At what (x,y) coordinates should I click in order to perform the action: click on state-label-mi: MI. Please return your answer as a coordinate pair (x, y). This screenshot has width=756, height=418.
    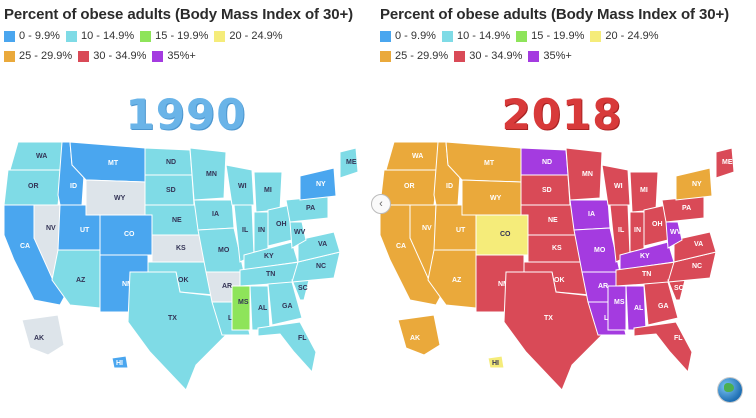
    Looking at the image, I should click on (644, 190).